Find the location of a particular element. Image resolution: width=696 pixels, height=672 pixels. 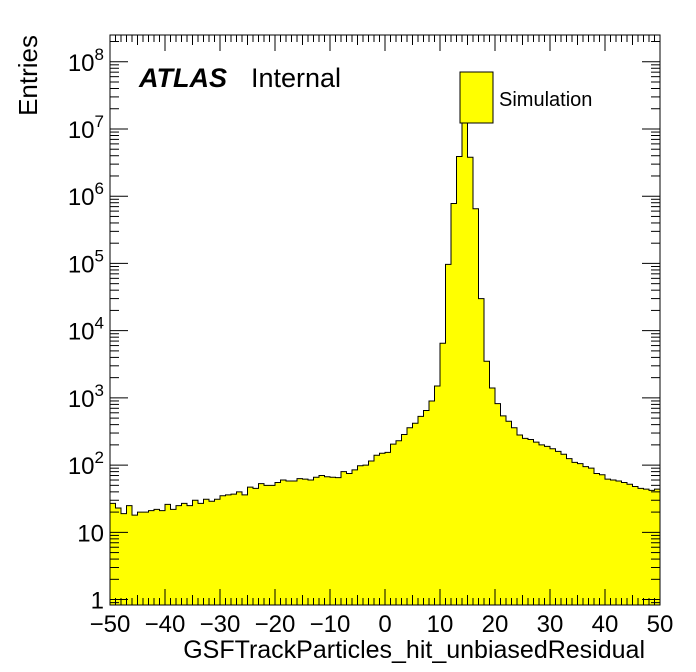

x-tick-label: 30 is located at coordinates (550, 624).